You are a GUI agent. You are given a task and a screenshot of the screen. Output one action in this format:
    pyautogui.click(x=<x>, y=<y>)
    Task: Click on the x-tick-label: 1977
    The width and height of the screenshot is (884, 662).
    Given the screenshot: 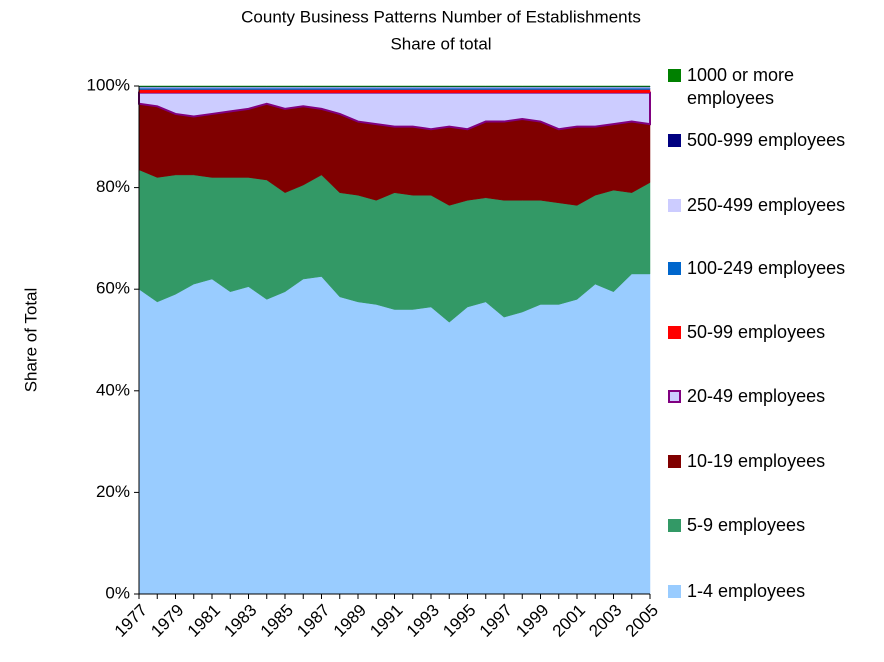 What is the action you would take?
    pyautogui.click(x=131, y=621)
    